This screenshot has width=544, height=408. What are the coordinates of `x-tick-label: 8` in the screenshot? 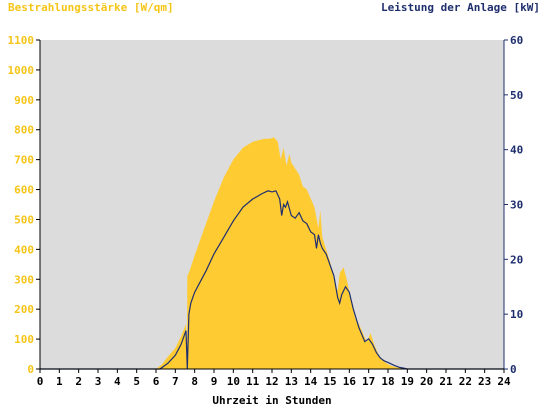 It's located at (194, 381).